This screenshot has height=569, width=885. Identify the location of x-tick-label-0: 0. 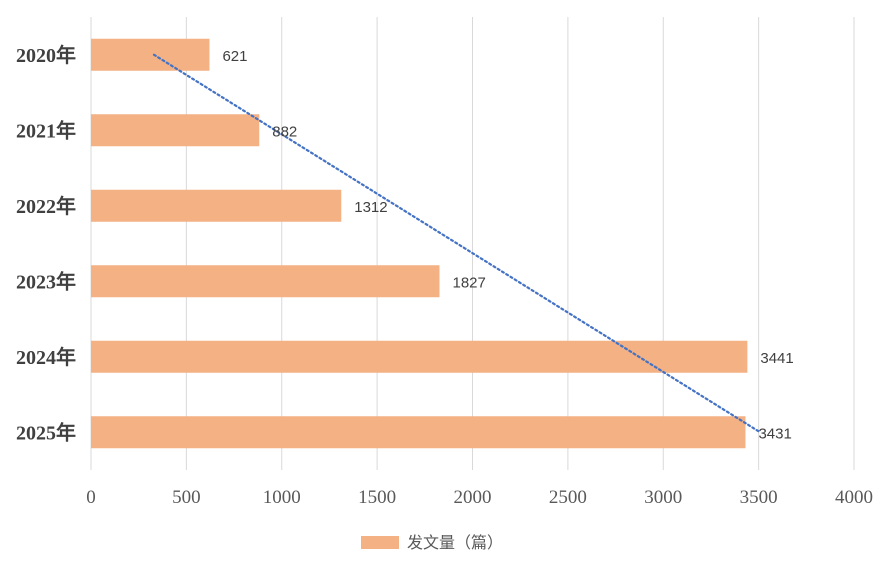
(91, 497).